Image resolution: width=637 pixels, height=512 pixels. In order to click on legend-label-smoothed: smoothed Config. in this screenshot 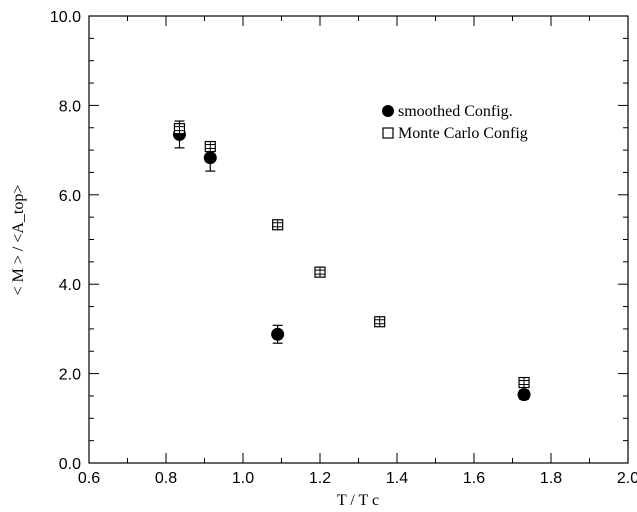, I will do `click(455, 111)`.